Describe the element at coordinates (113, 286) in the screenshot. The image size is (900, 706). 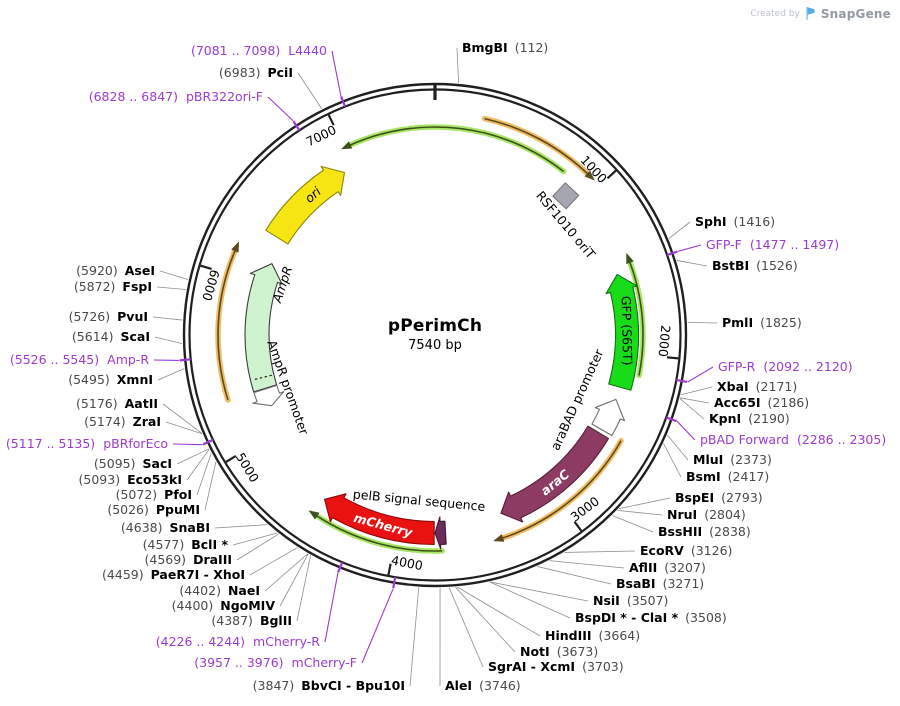
I see `enzyme-label: (5872) FspI` at that location.